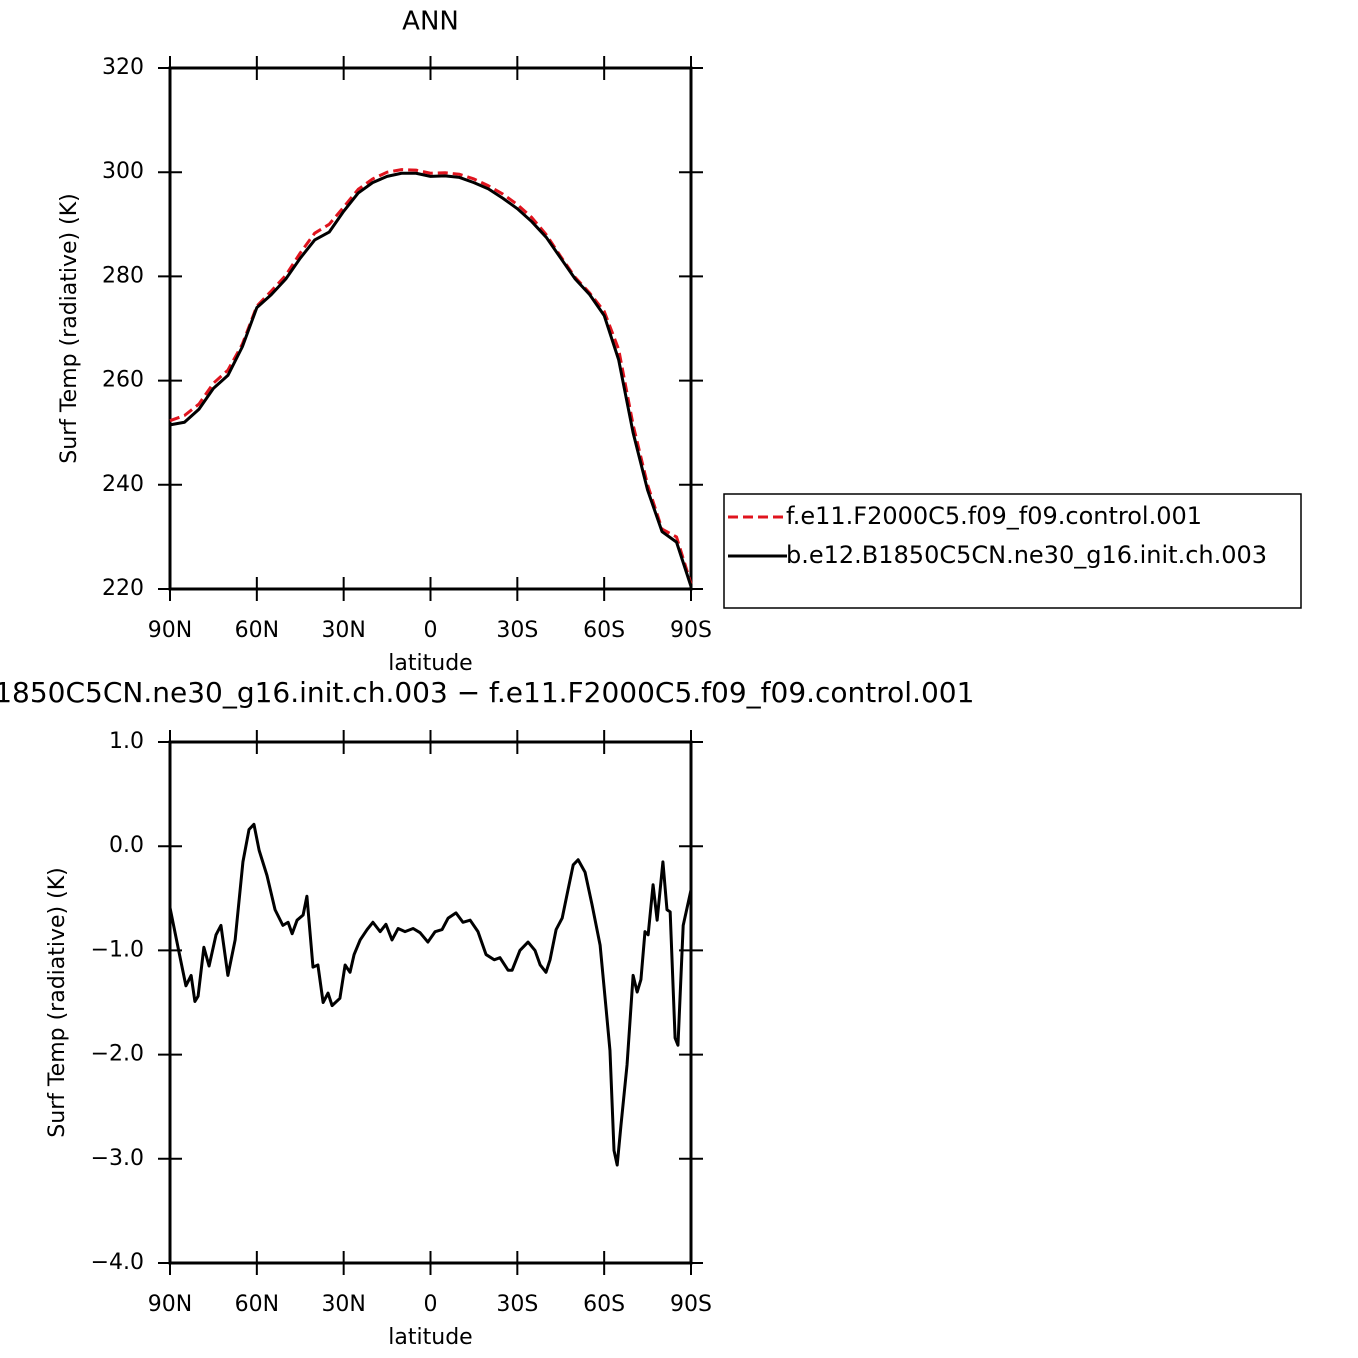  I want to click on legend-label: f.e11.F2000C5.f09_f09.control.001, so click(994, 516).